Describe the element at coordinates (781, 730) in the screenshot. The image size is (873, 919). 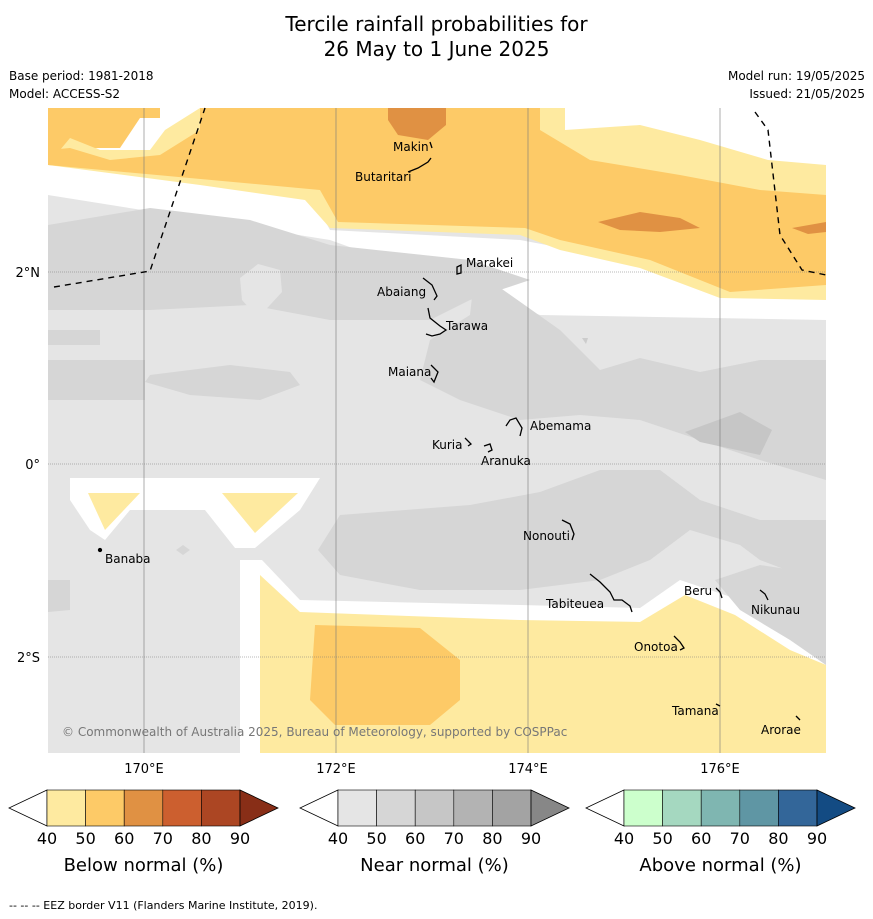
I see `label-arorae: Arorae` at that location.